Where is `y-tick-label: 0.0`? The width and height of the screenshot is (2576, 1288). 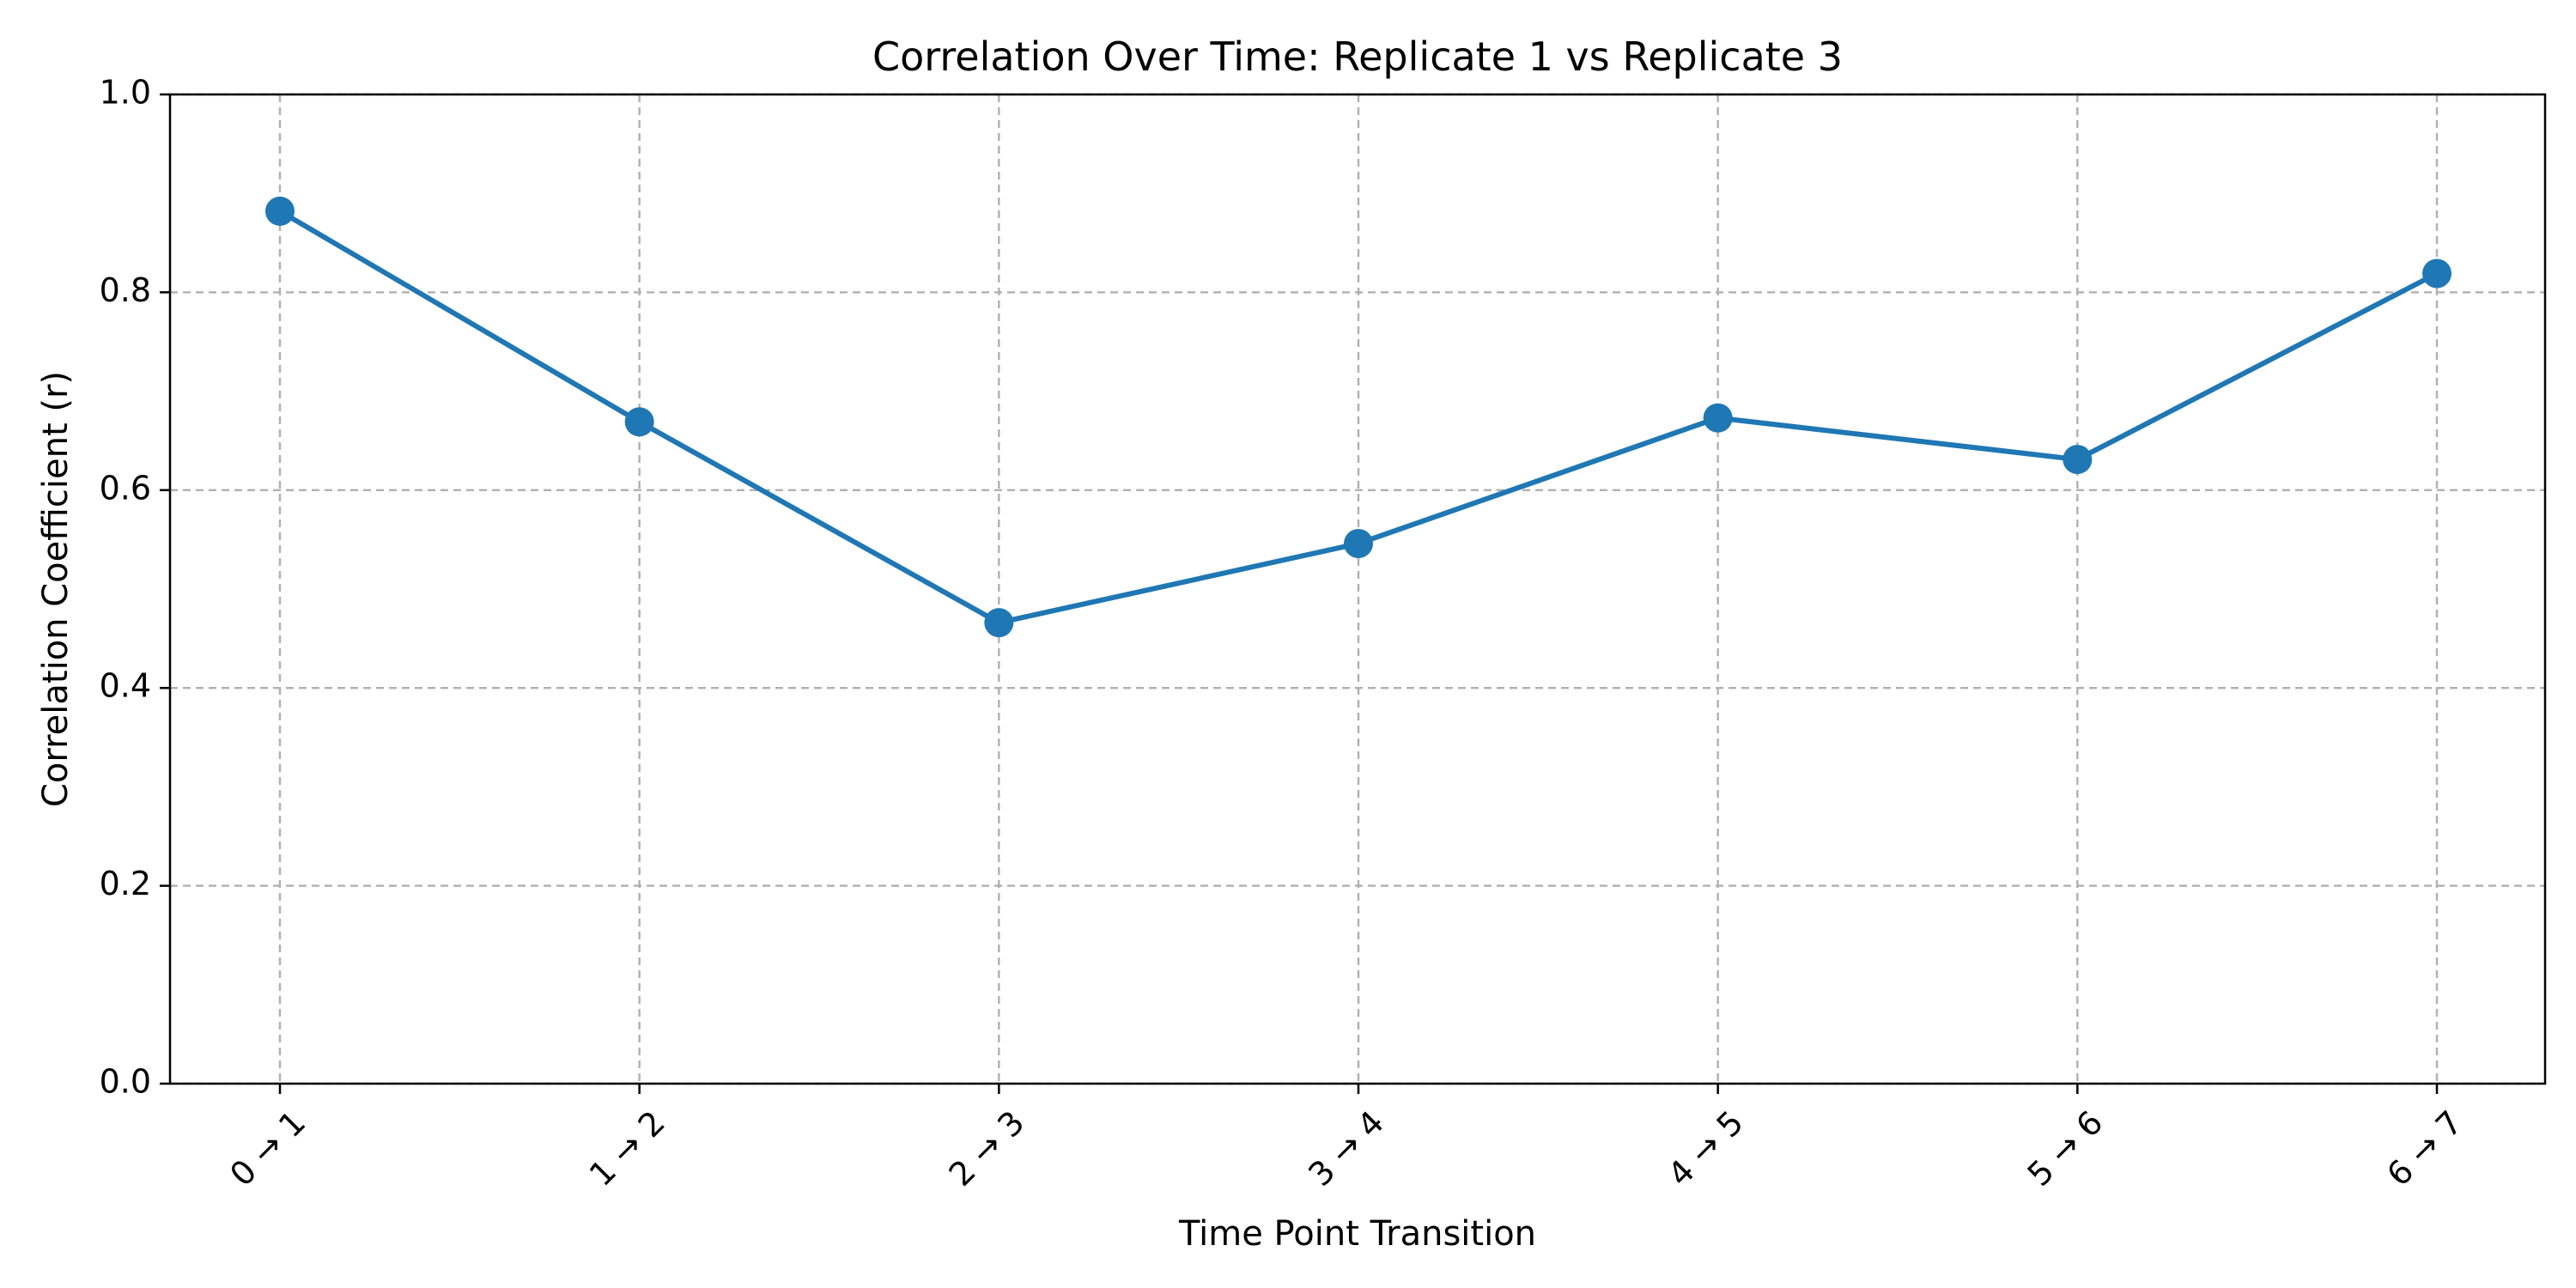 y-tick-label: 0.0 is located at coordinates (126, 1082).